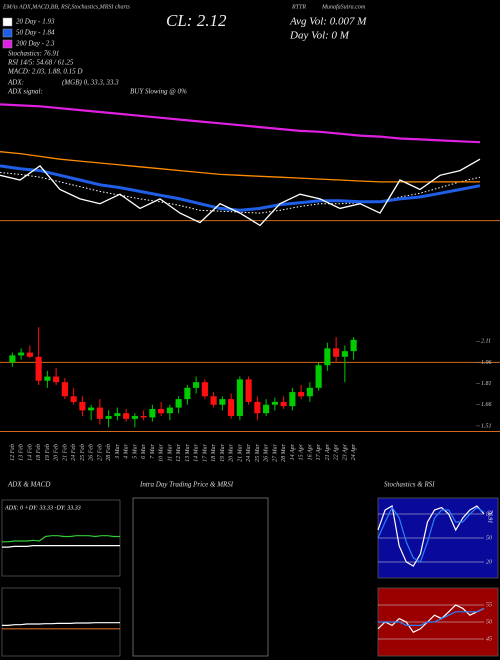  What do you see at coordinates (214, 452) in the screenshot?
I see `x-tick-label: 18 Mar` at bounding box center [214, 452].